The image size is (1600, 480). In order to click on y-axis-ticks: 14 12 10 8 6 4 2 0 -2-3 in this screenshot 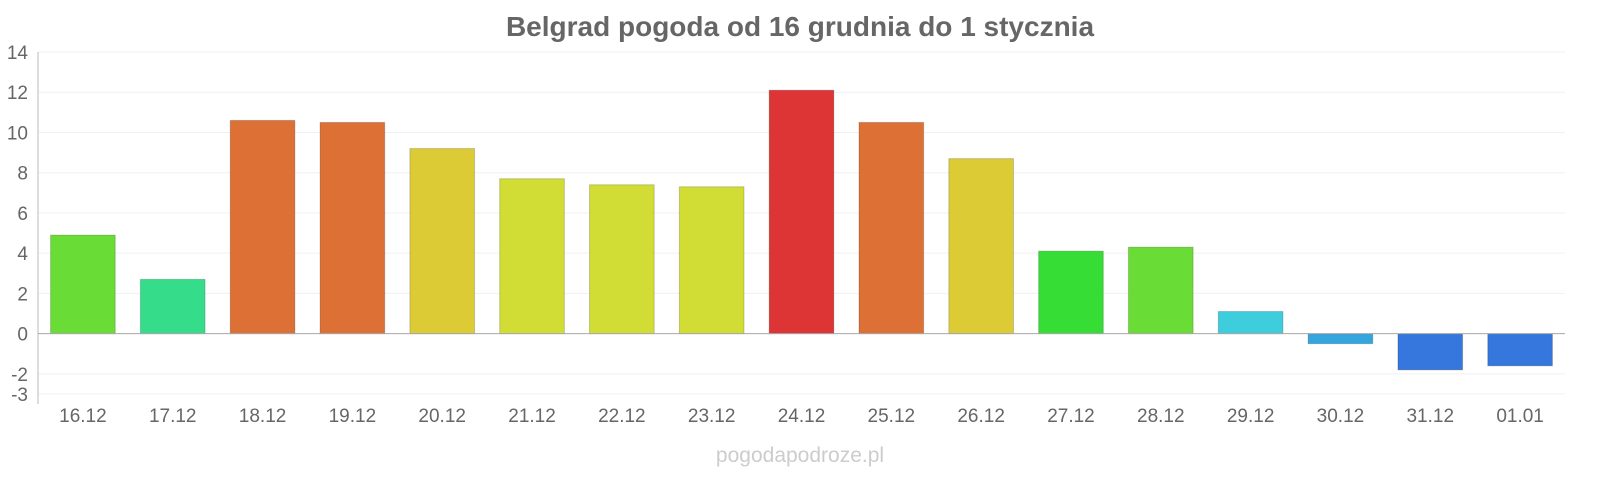, I will do `click(18, 224)`.